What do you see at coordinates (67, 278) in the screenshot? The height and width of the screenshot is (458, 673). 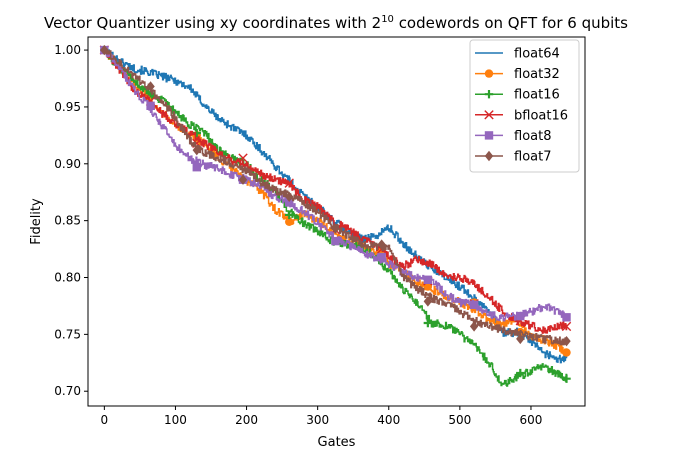 I see `y-tick-label: 0.80` at bounding box center [67, 278].